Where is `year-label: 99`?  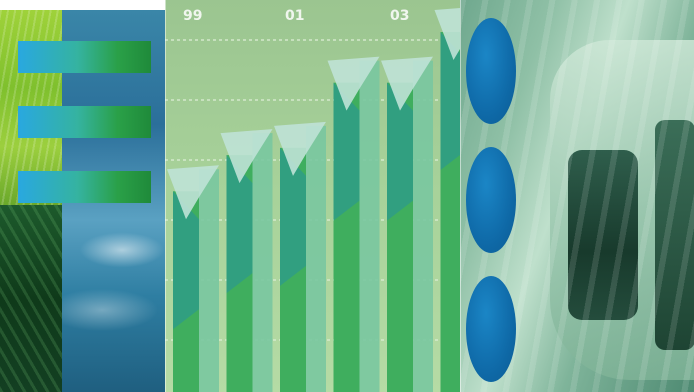
year-label: 99 is located at coordinates (192, 16).